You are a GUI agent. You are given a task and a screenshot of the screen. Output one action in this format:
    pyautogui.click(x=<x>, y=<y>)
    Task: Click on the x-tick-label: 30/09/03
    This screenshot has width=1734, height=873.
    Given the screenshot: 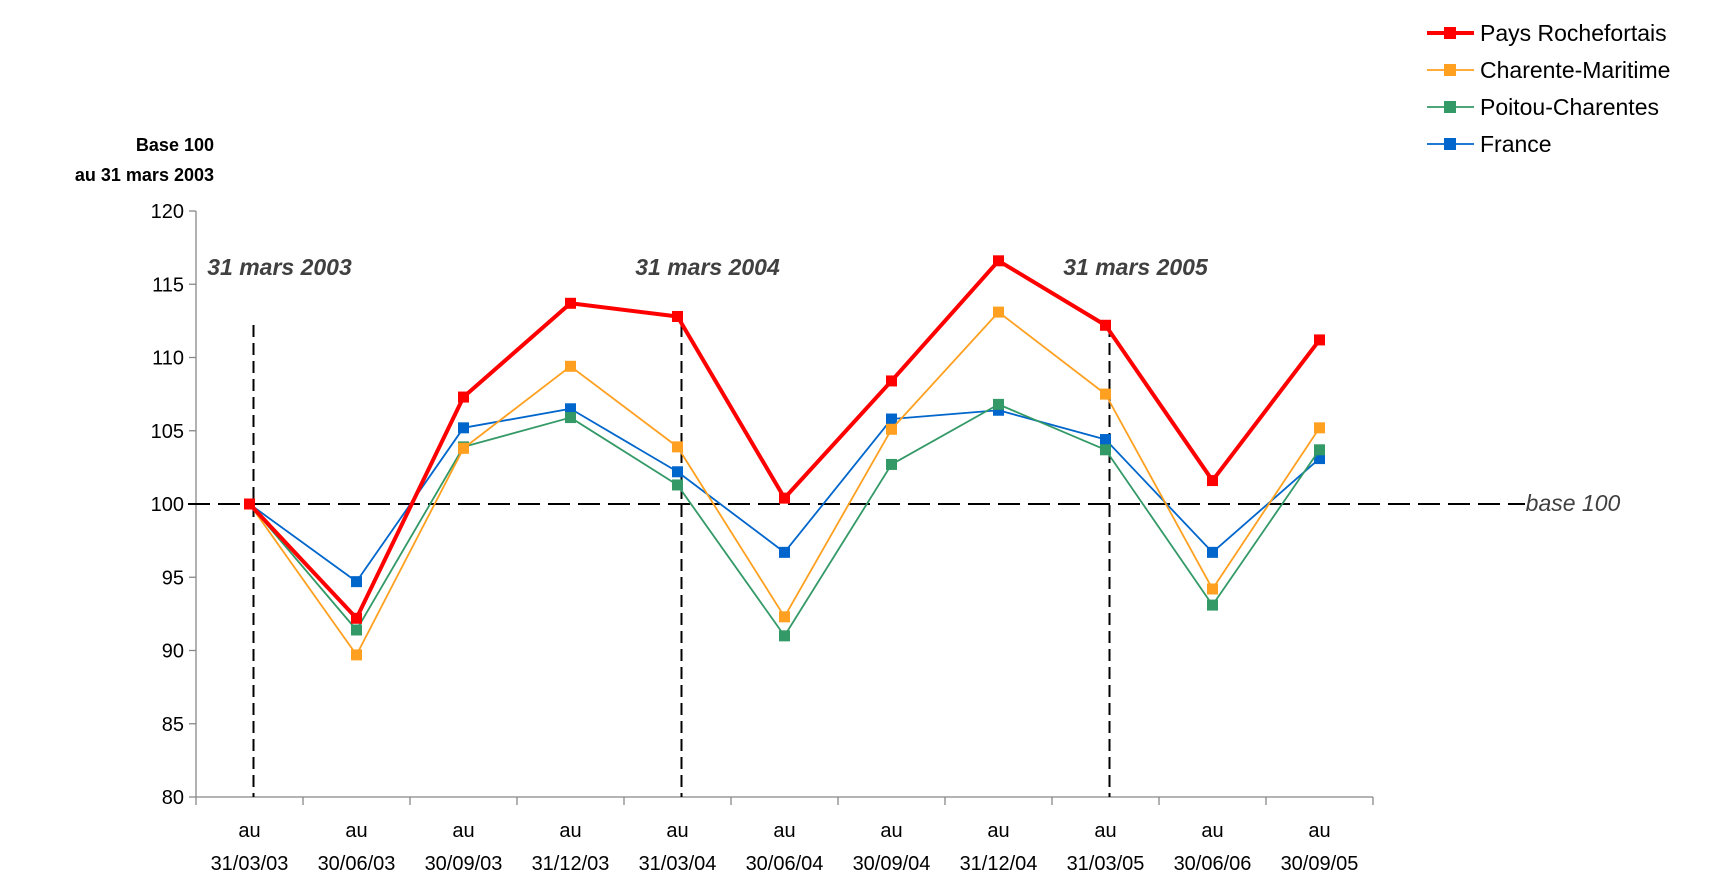 What is the action you would take?
    pyautogui.click(x=464, y=863)
    